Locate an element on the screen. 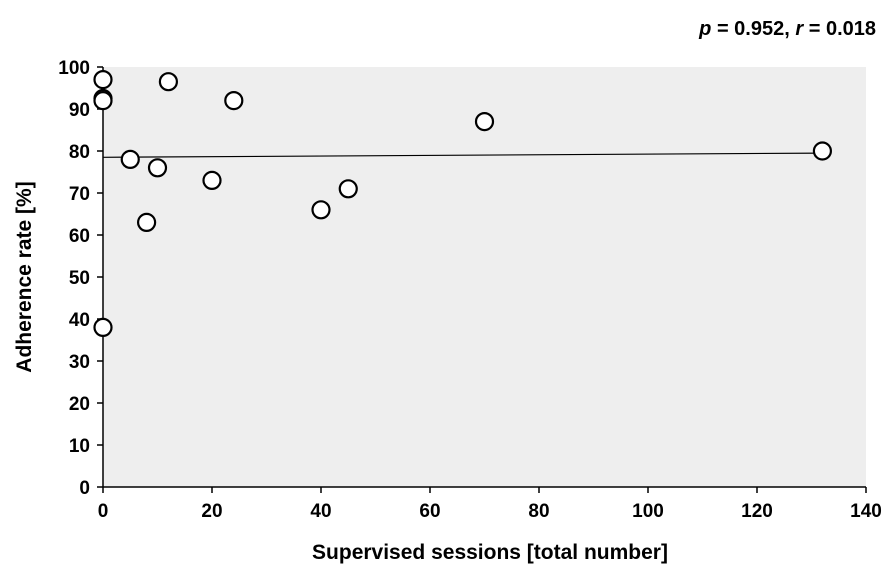 Image resolution: width=887 pixels, height=568 pixels. y-tick-label: 80 is located at coordinates (79, 152).